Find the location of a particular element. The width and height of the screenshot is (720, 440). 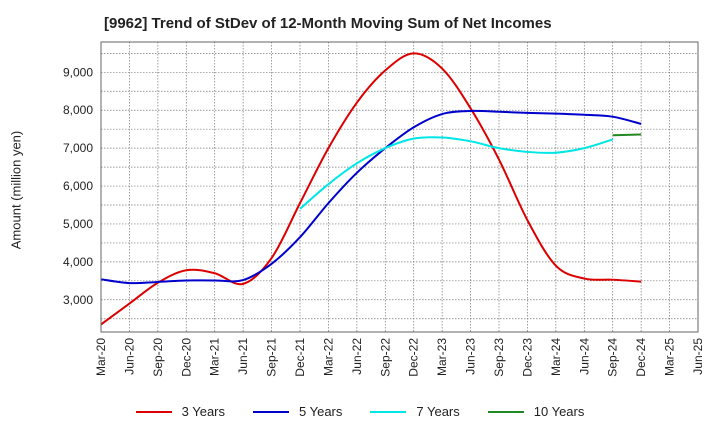

legend-label: 3 Years is located at coordinates (203, 411).